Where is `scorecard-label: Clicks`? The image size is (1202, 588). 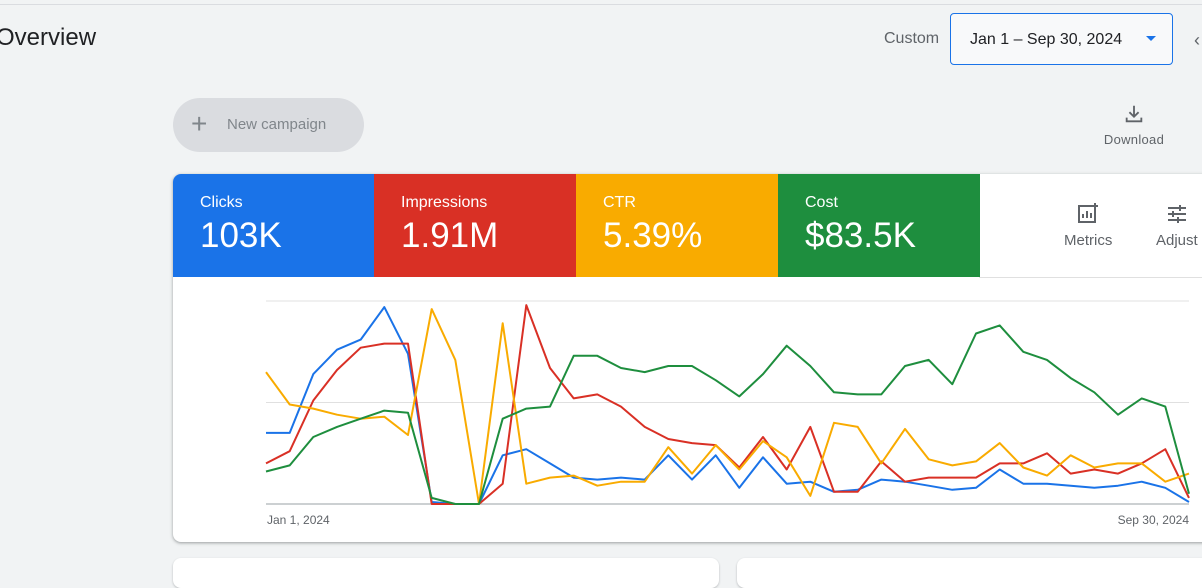
scorecard-label: Clicks is located at coordinates (221, 202).